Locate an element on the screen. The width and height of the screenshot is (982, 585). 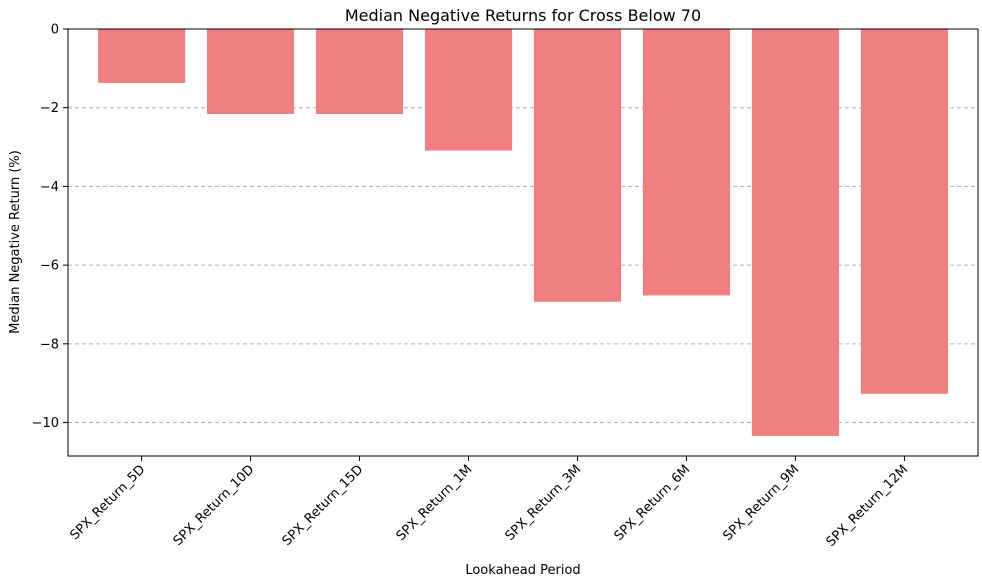
y-tick-label: −10 is located at coordinates (45, 423).